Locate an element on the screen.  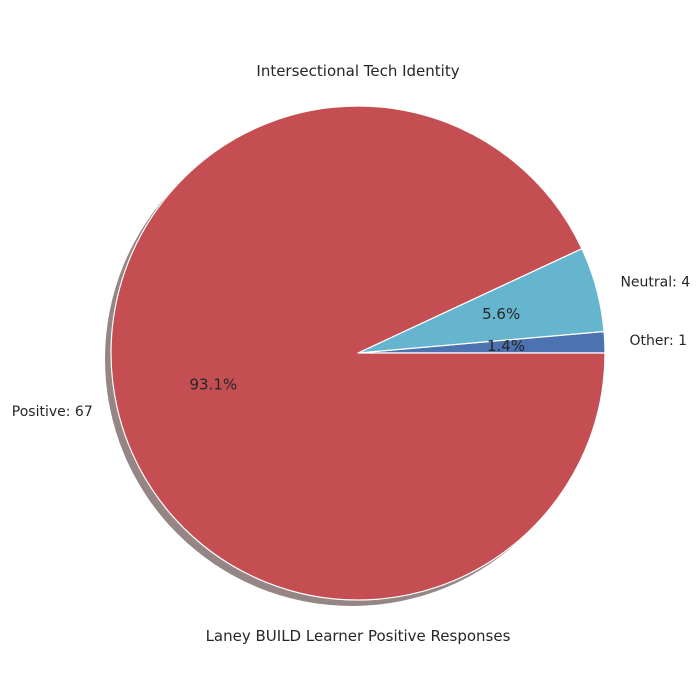
slice-label-neutral: Neutral: 4 is located at coordinates (655, 283).